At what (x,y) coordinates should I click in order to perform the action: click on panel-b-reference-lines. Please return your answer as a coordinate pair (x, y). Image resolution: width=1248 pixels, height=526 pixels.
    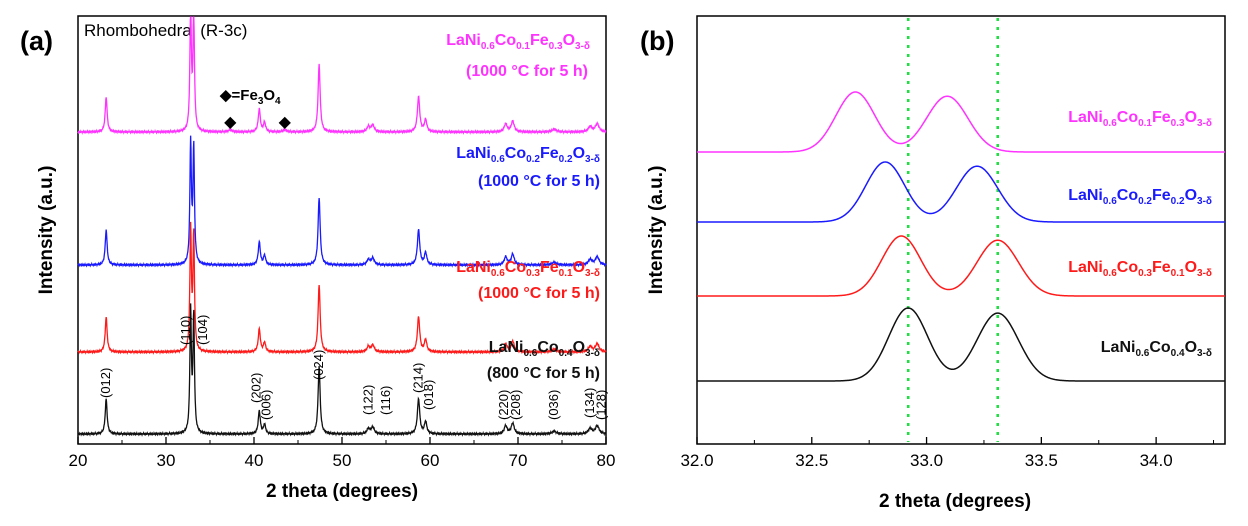
    Looking at the image, I should click on (953, 230).